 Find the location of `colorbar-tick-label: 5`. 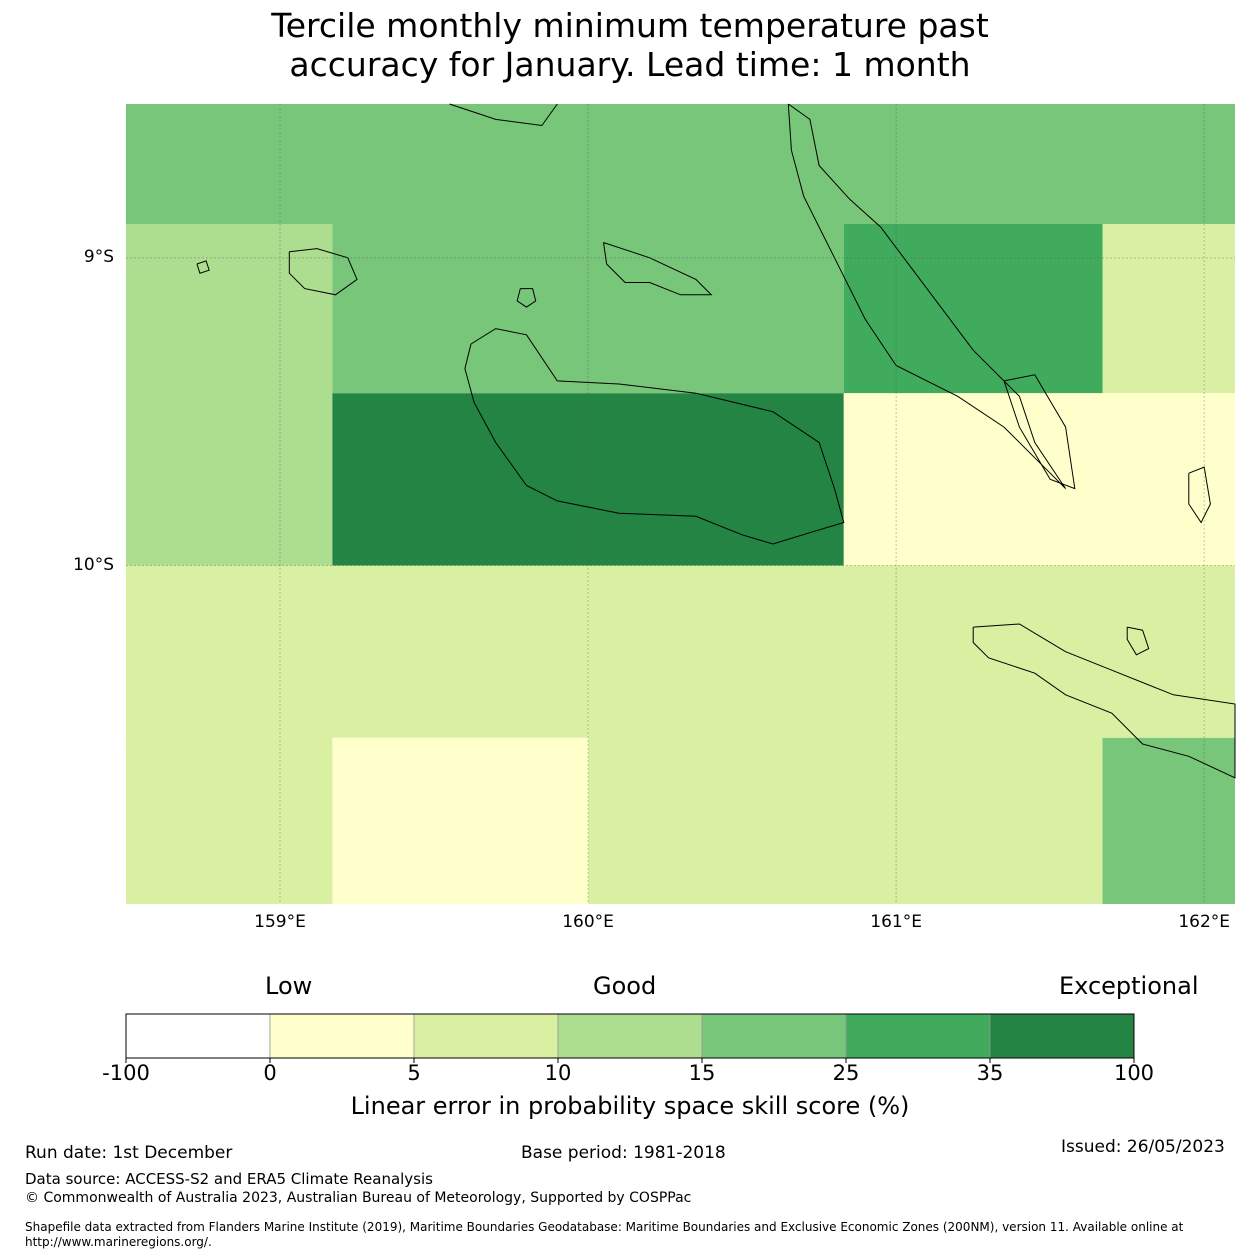

colorbar-tick-label: 5 is located at coordinates (414, 1073).